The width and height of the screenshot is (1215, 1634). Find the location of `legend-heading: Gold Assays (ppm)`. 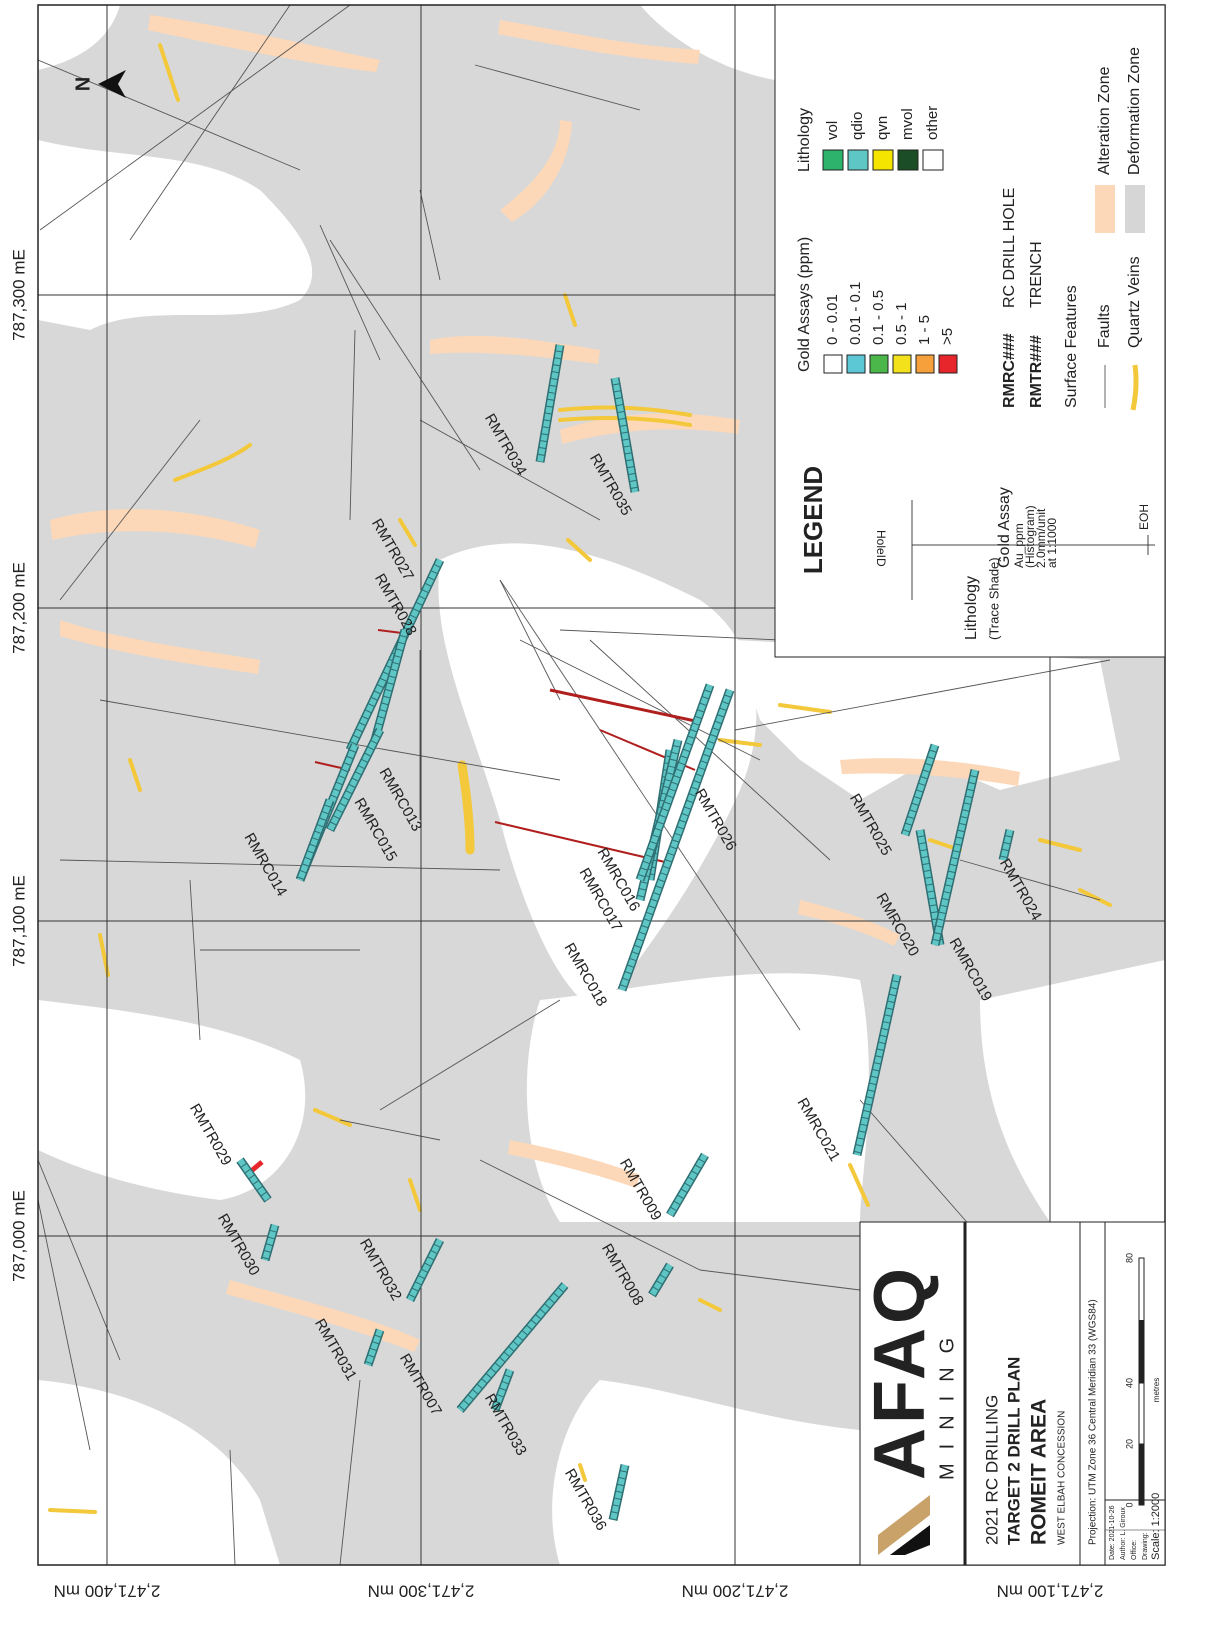

legend-heading: Gold Assays (ppm) is located at coordinates (804, 304).